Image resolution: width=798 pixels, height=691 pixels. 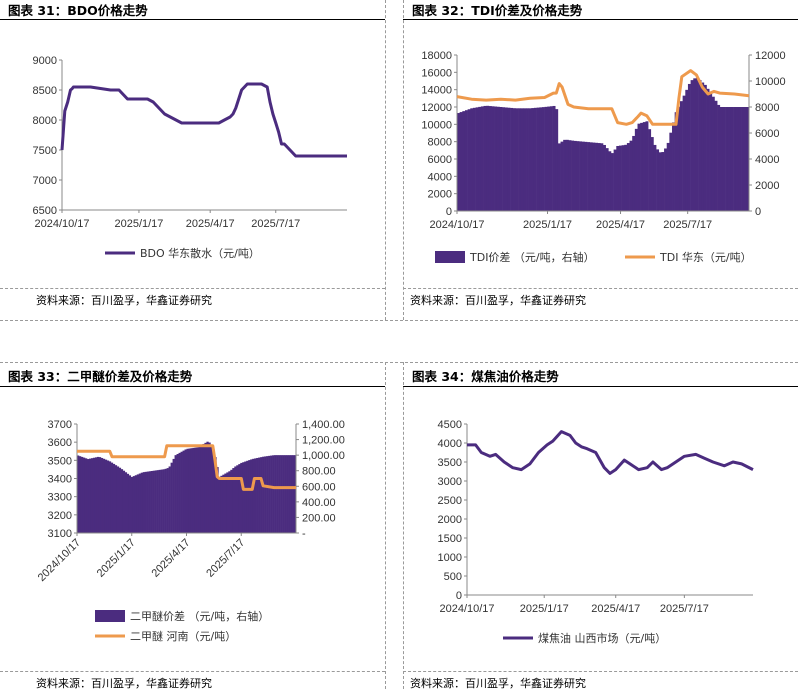 I want to click on panel-33-title: 图表 33：二甲醚价差及价格走势, so click(x=100, y=376).